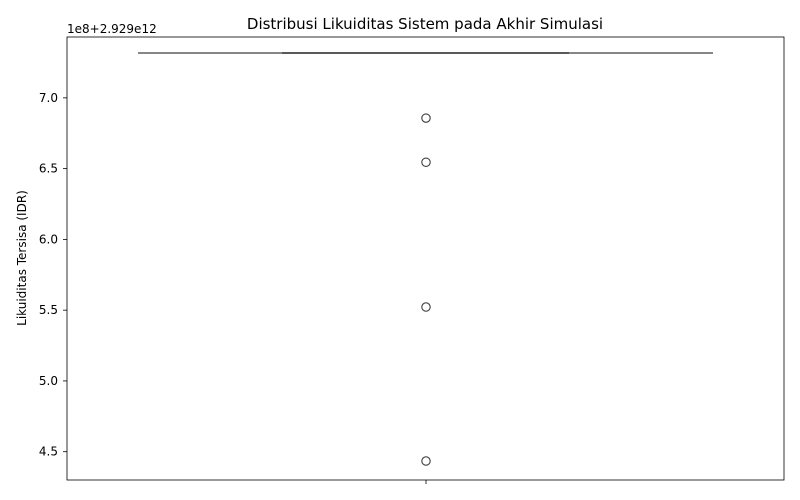  What do you see at coordinates (53, 275) in the screenshot?
I see `y-axis-ticks: 4.5 5.0 5.5 6.0 6.5 7.0` at bounding box center [53, 275].